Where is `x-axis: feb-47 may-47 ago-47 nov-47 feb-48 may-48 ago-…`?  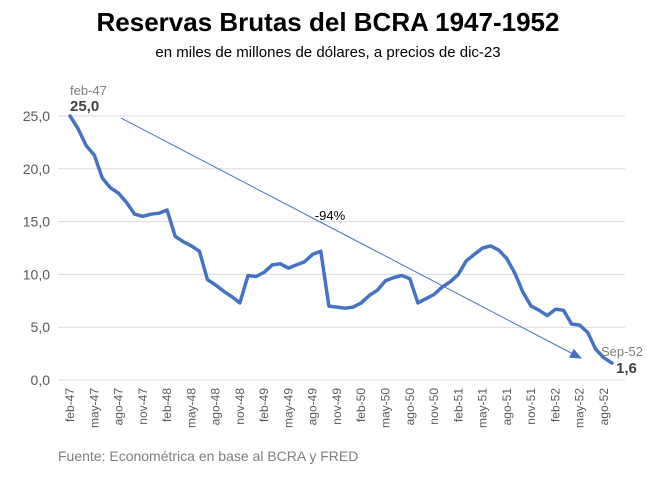
x-axis: feb-47 may-47 ago-47 nov-47 feb-48 may-48 ago-… is located at coordinates (337, 408).